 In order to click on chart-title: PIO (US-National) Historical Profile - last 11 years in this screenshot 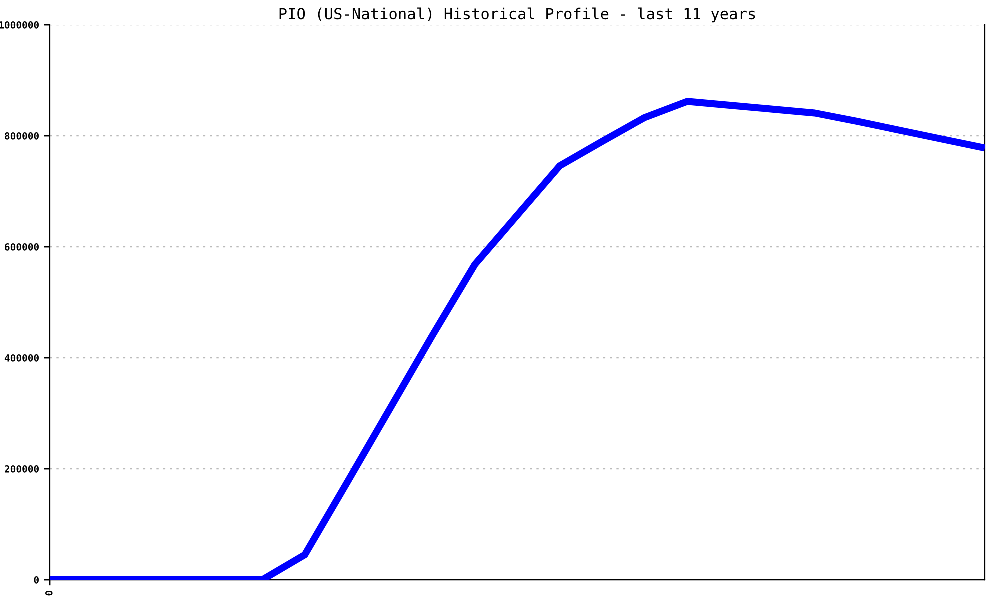, I will do `click(518, 15)`.